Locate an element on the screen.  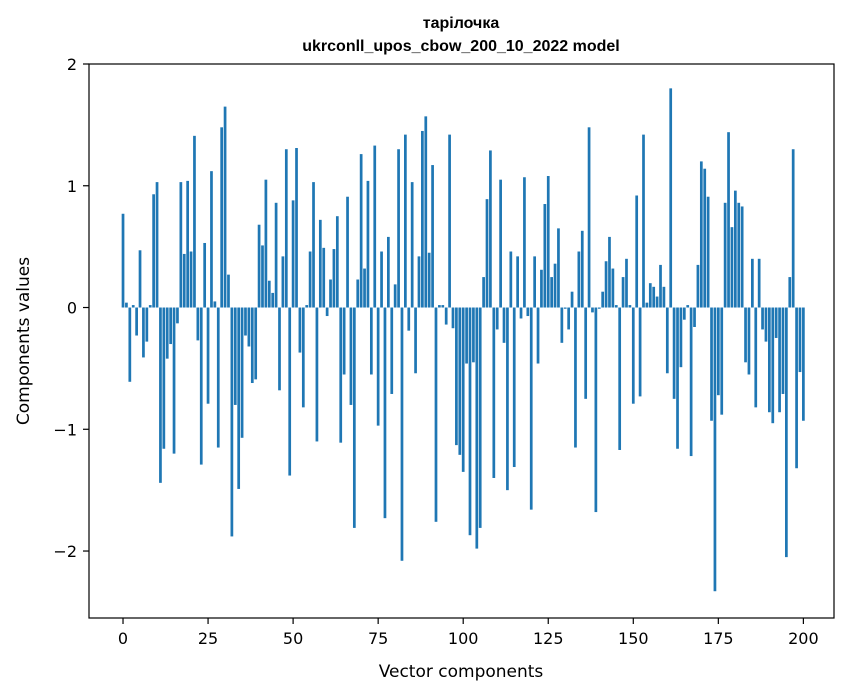
y-tick-label: 2 is located at coordinates (72, 64).